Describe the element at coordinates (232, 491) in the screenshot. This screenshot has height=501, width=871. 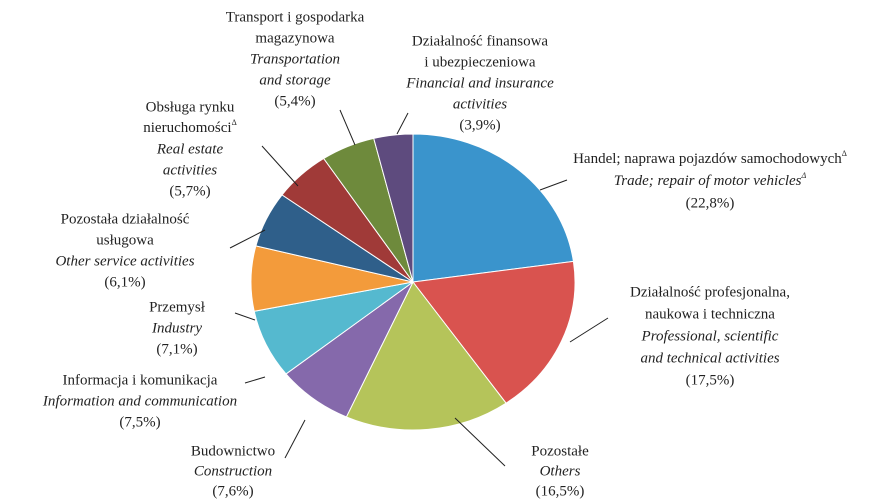
I see `slice-label: (7,6%)` at that location.